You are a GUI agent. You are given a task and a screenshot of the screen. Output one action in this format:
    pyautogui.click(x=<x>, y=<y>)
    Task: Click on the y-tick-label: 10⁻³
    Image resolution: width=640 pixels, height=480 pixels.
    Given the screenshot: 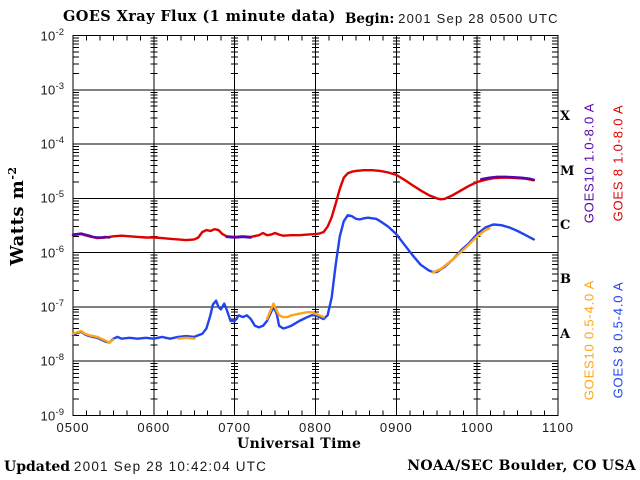 What is the action you would take?
    pyautogui.click(x=52, y=89)
    